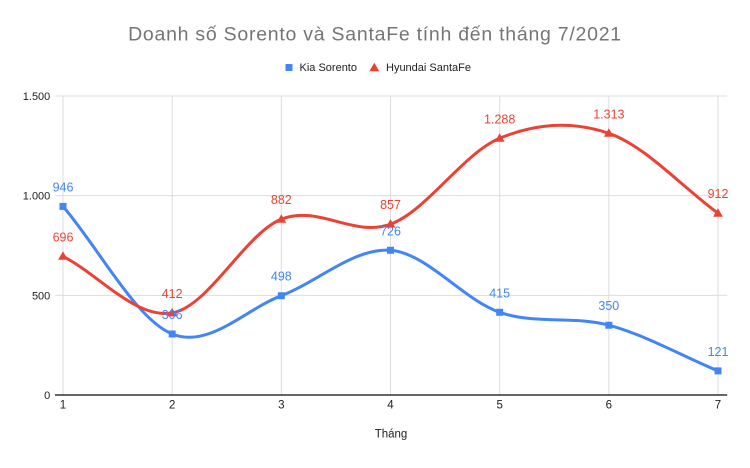  I want to click on svg-text: 696, so click(63, 237).